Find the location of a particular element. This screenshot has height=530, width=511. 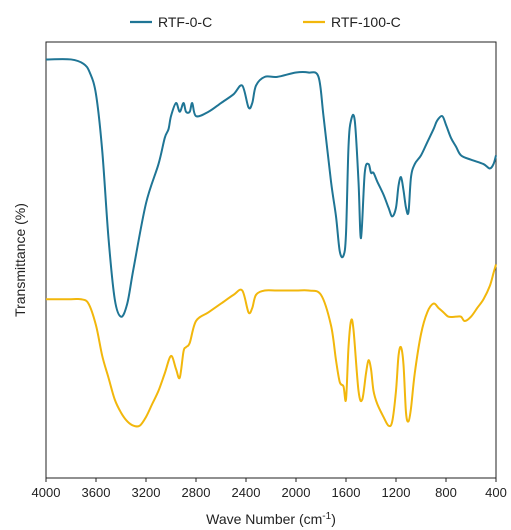

x-tick-label: 800 is located at coordinates (446, 492).